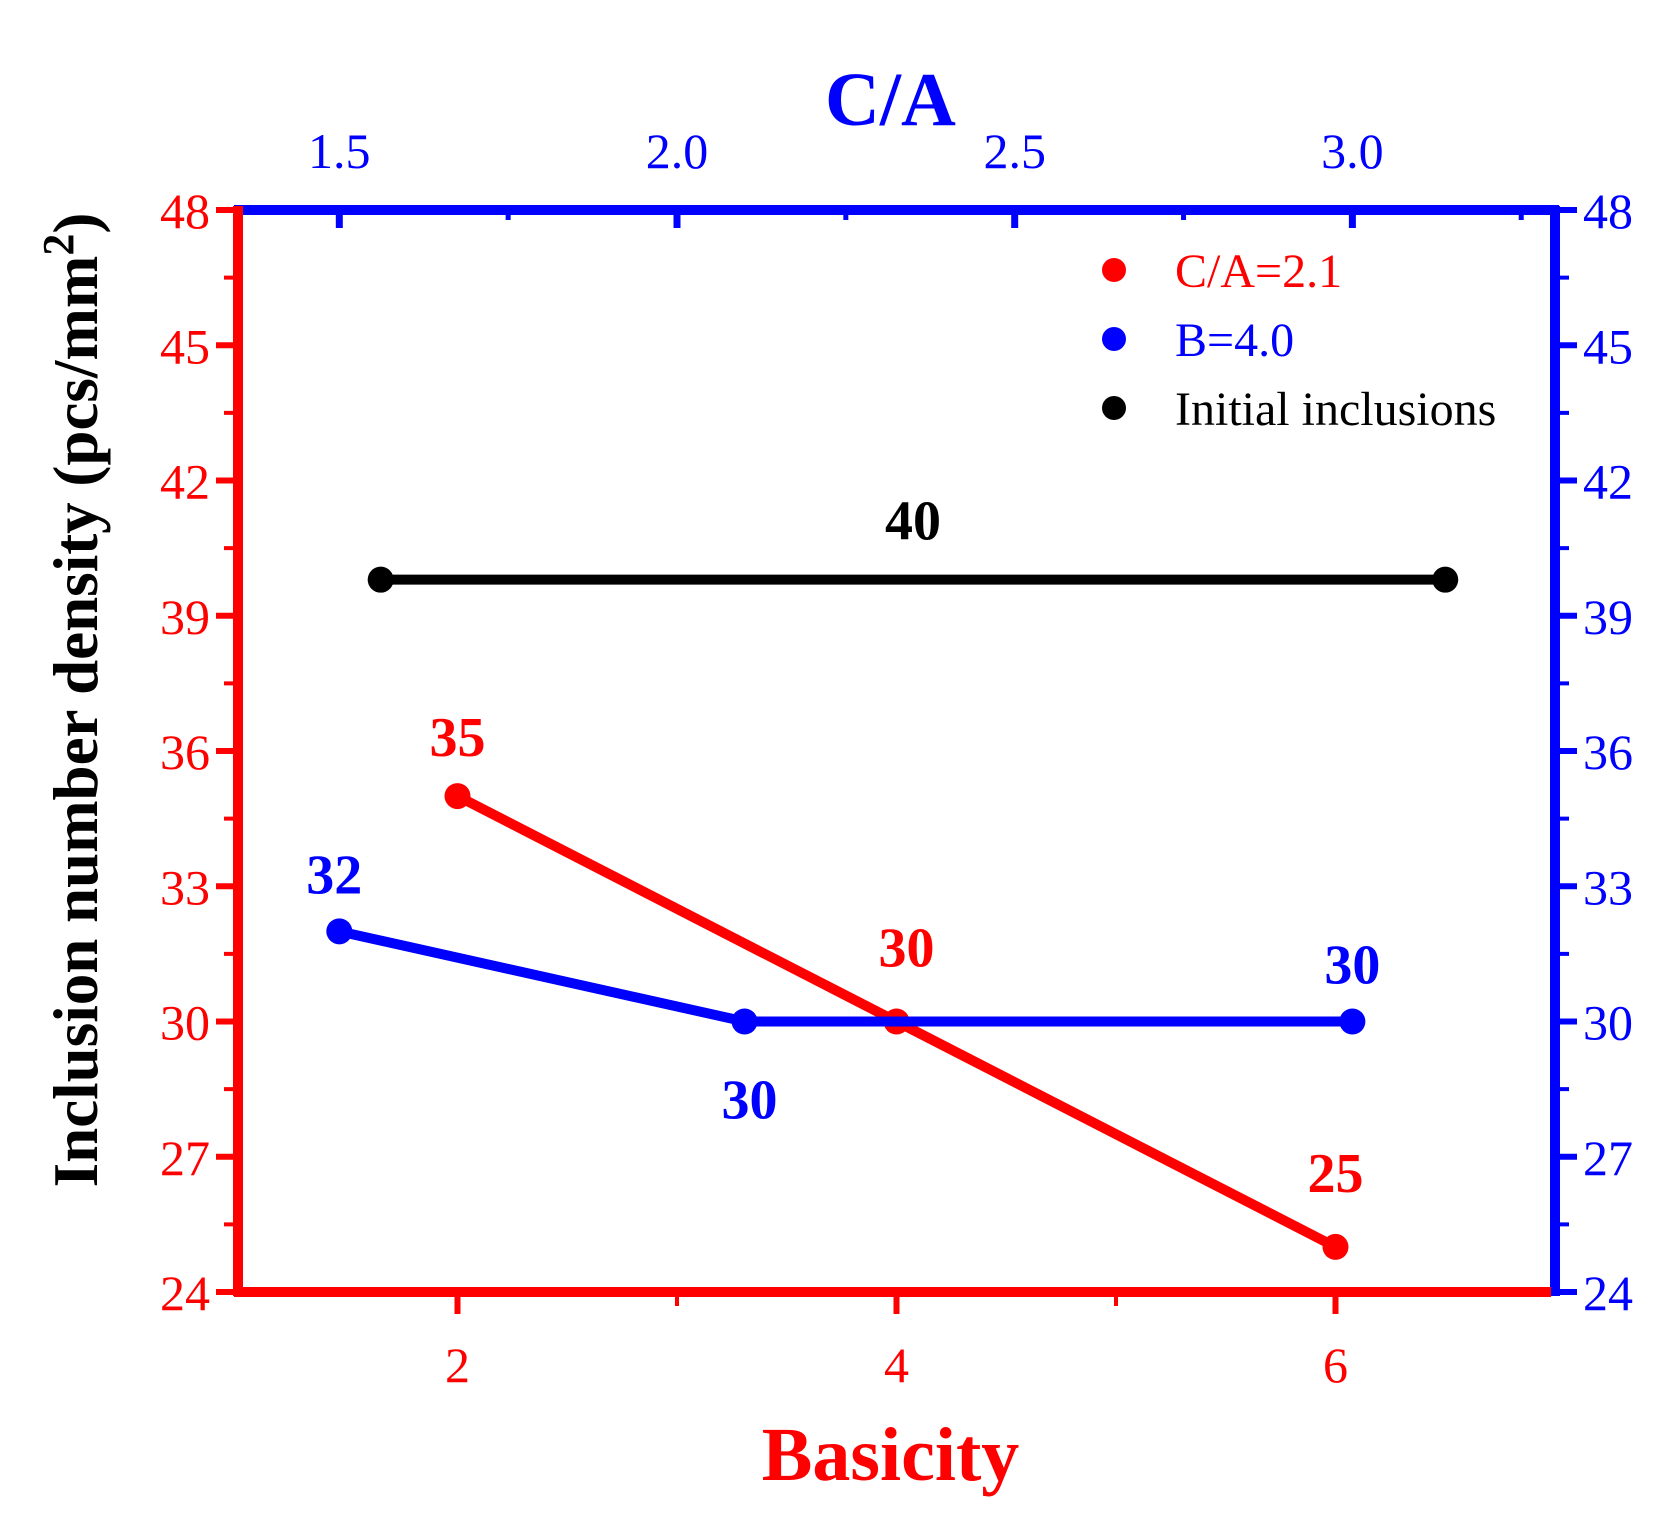 The image size is (1676, 1525). Describe the element at coordinates (334, 875) in the screenshot. I see `data-label-b-4-0: 32` at that location.